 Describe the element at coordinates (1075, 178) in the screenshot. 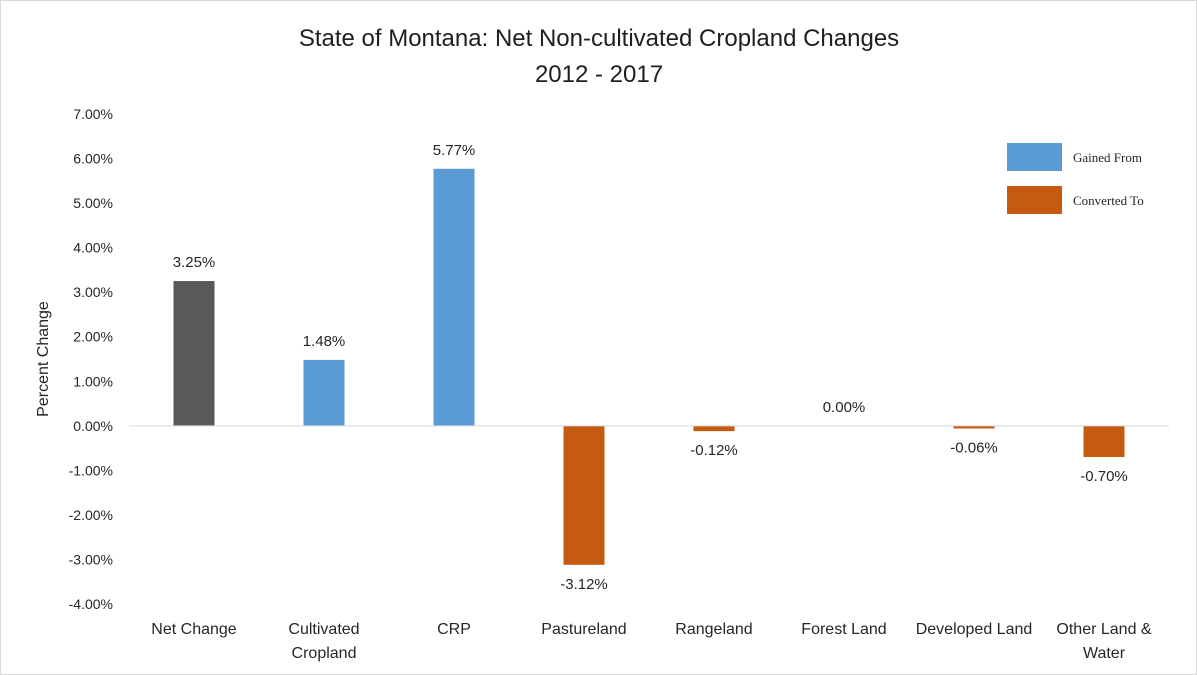

I see `chart-legend: Gained From Converted To` at that location.